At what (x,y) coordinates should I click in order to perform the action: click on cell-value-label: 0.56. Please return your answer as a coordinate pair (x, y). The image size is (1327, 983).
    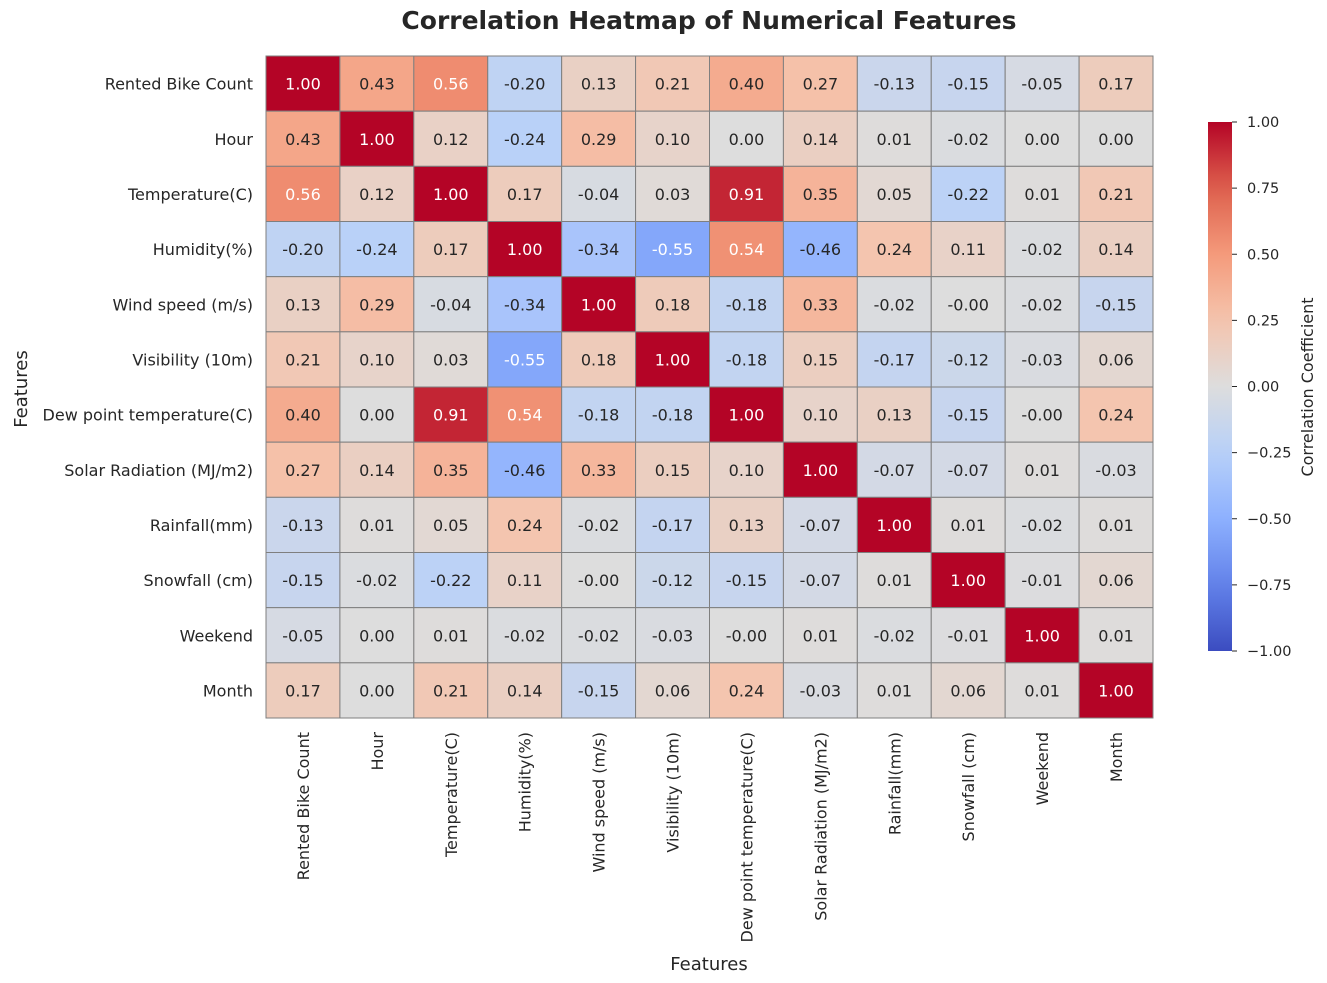
    Looking at the image, I should click on (303, 194).